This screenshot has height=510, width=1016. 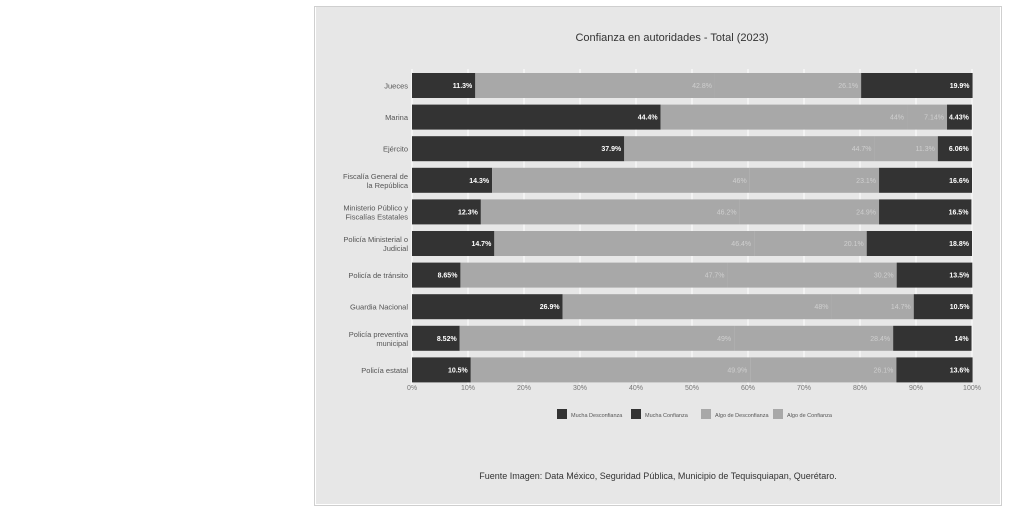 I want to click on data-label: 16.5%, so click(x=959, y=212).